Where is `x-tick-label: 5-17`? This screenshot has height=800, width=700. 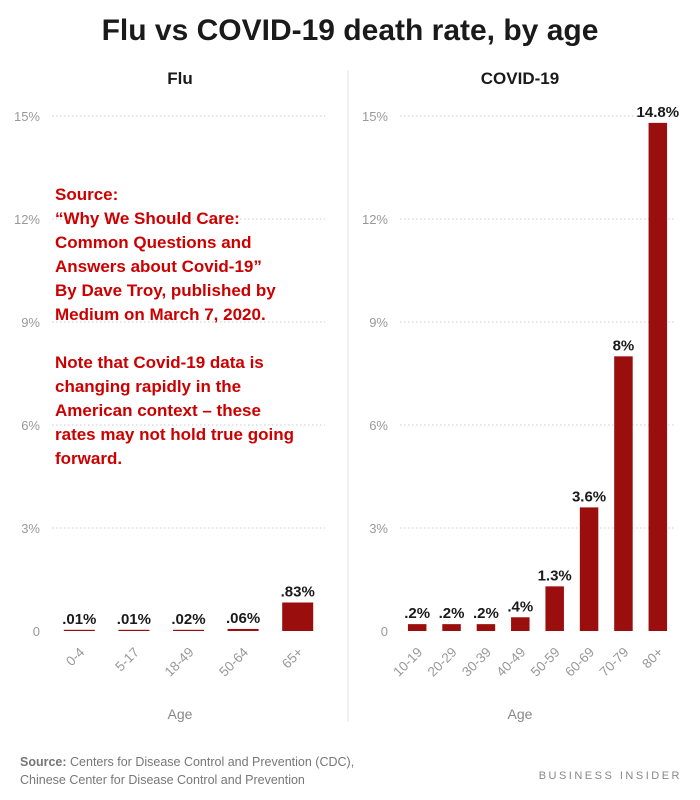 x-tick-label: 5-17 is located at coordinates (127, 660).